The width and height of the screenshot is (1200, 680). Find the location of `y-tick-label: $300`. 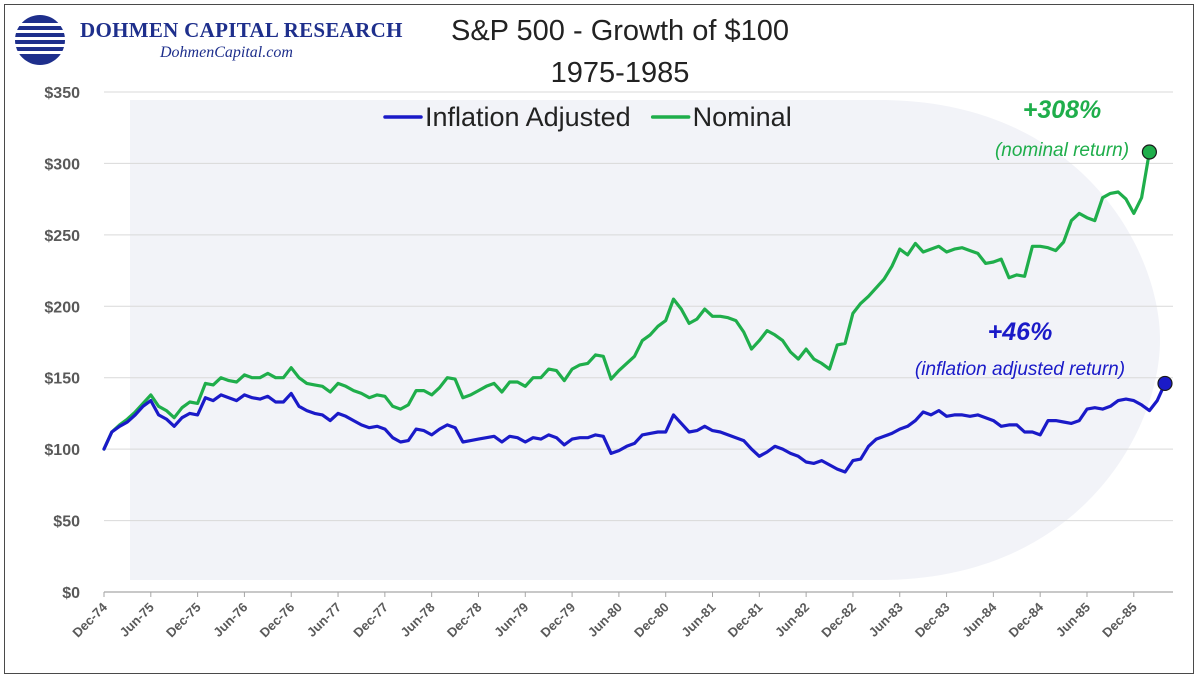

y-tick-label: $300 is located at coordinates (62, 164).